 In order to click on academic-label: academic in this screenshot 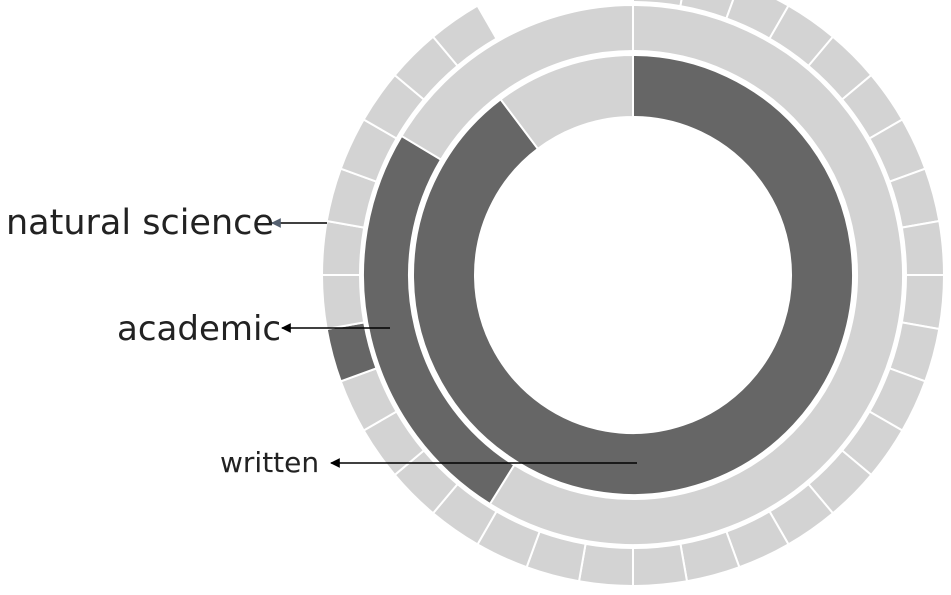, I will do `click(199, 329)`.